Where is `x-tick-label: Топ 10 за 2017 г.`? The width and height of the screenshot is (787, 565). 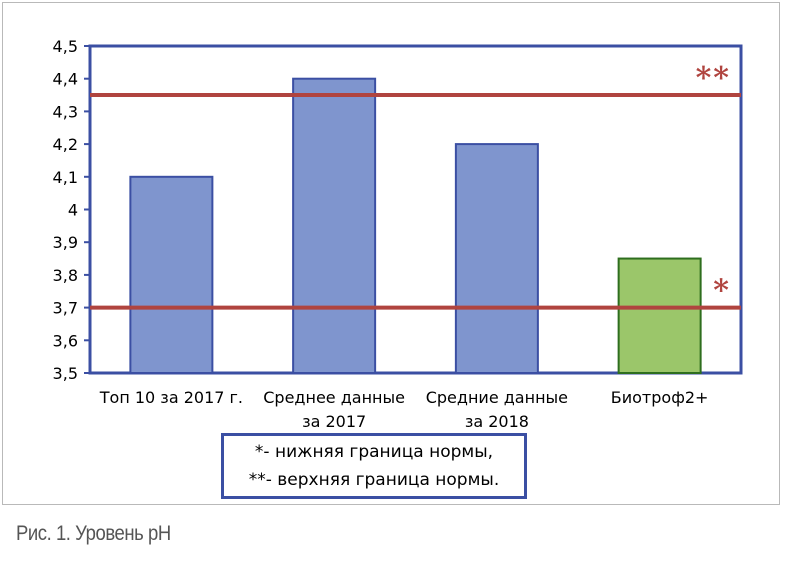 x-tick-label: Топ 10 за 2017 г. is located at coordinates (171, 397).